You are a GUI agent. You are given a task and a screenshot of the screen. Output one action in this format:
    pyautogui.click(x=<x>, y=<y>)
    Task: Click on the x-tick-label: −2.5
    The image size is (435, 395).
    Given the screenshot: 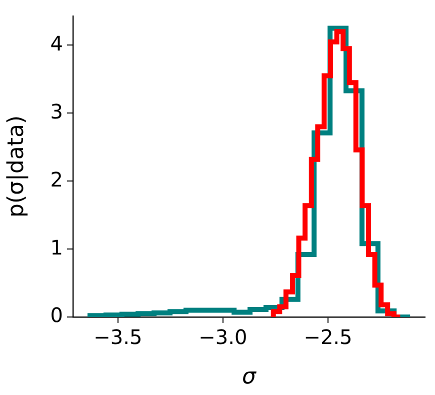 What is the action you would take?
    pyautogui.click(x=328, y=337)
    